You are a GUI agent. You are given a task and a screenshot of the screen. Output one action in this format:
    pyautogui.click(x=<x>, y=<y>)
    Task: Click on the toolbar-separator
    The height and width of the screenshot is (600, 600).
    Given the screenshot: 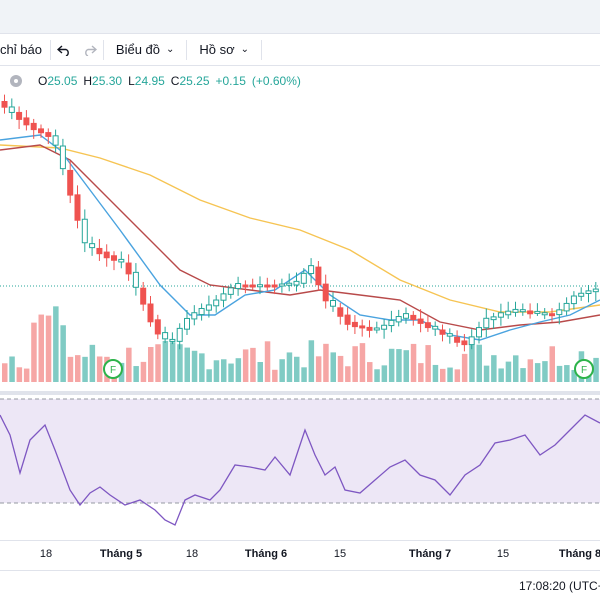 What is the action you would take?
    pyautogui.click(x=187, y=49)
    